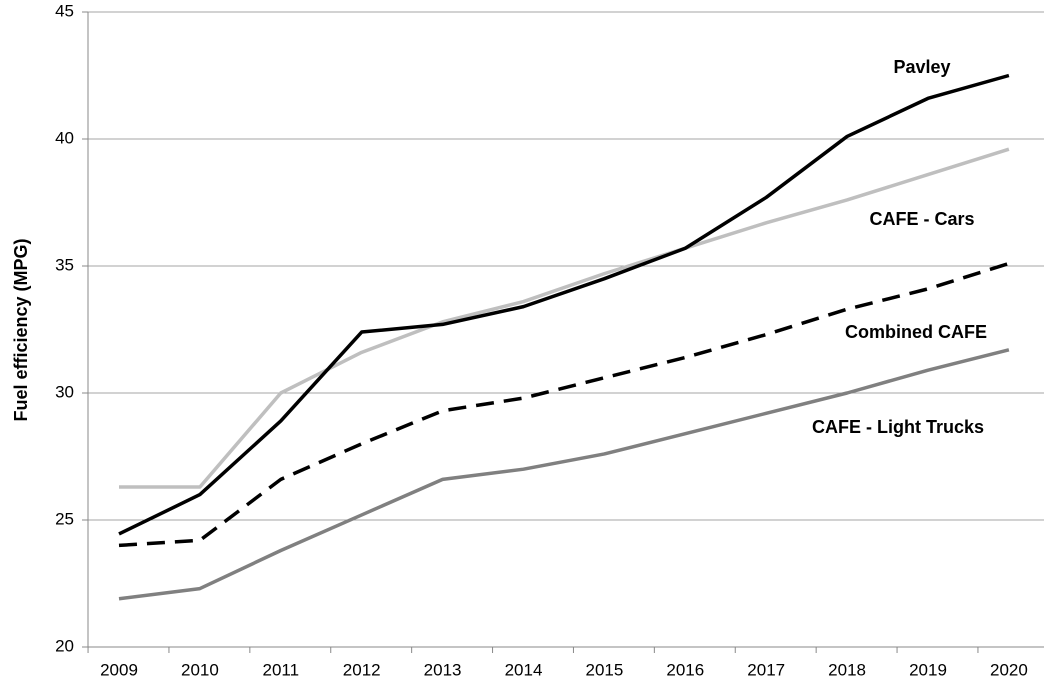 The image size is (1045, 692). I want to click on y-tick-label: 20, so click(64, 645).